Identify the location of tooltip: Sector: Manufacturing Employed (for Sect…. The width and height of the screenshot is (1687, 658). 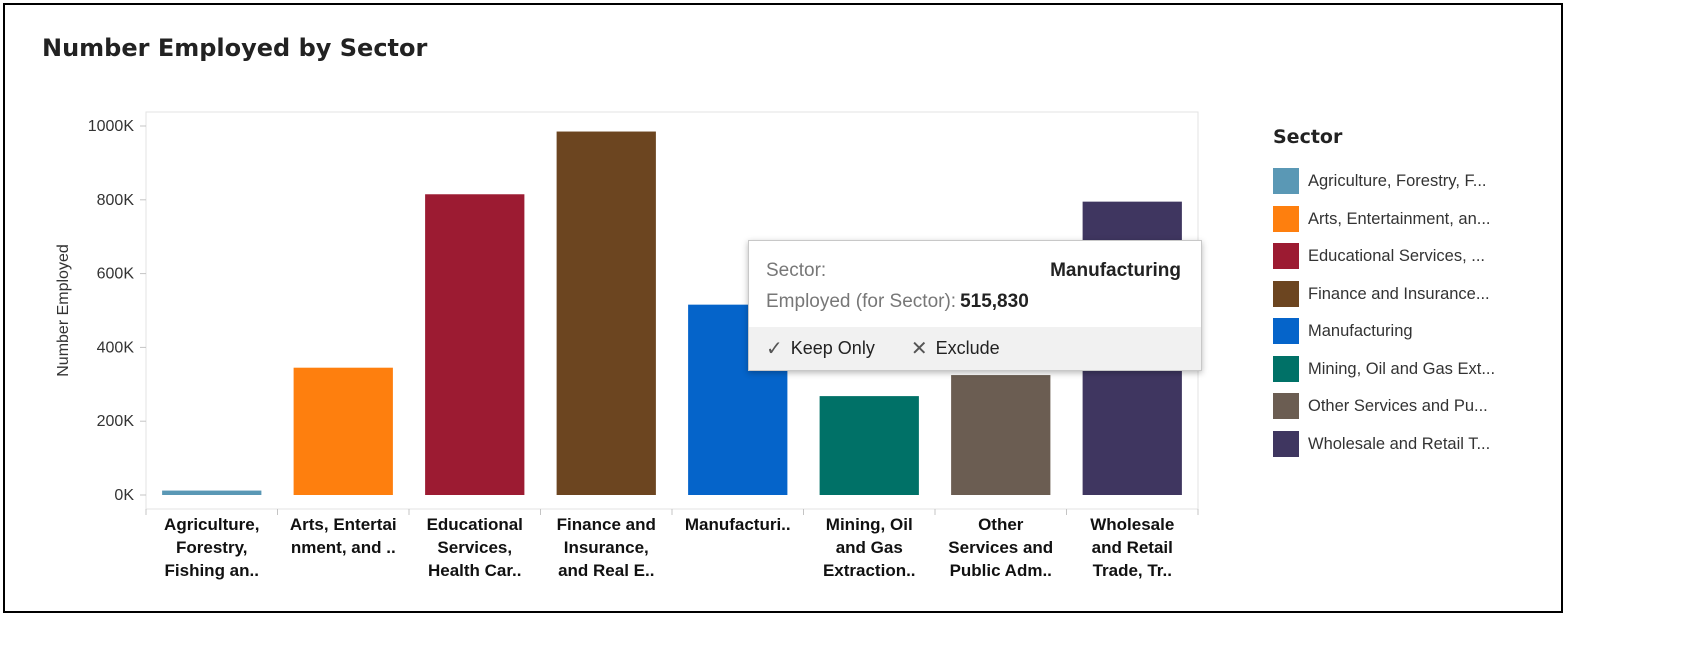
(975, 305).